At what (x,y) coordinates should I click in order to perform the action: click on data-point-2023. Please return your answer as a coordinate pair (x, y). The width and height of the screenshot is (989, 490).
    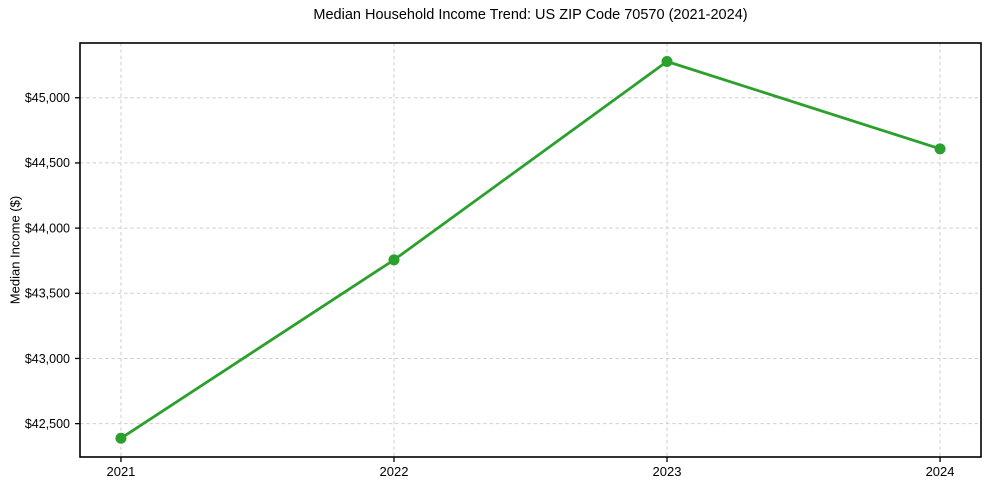
    Looking at the image, I should click on (667, 62).